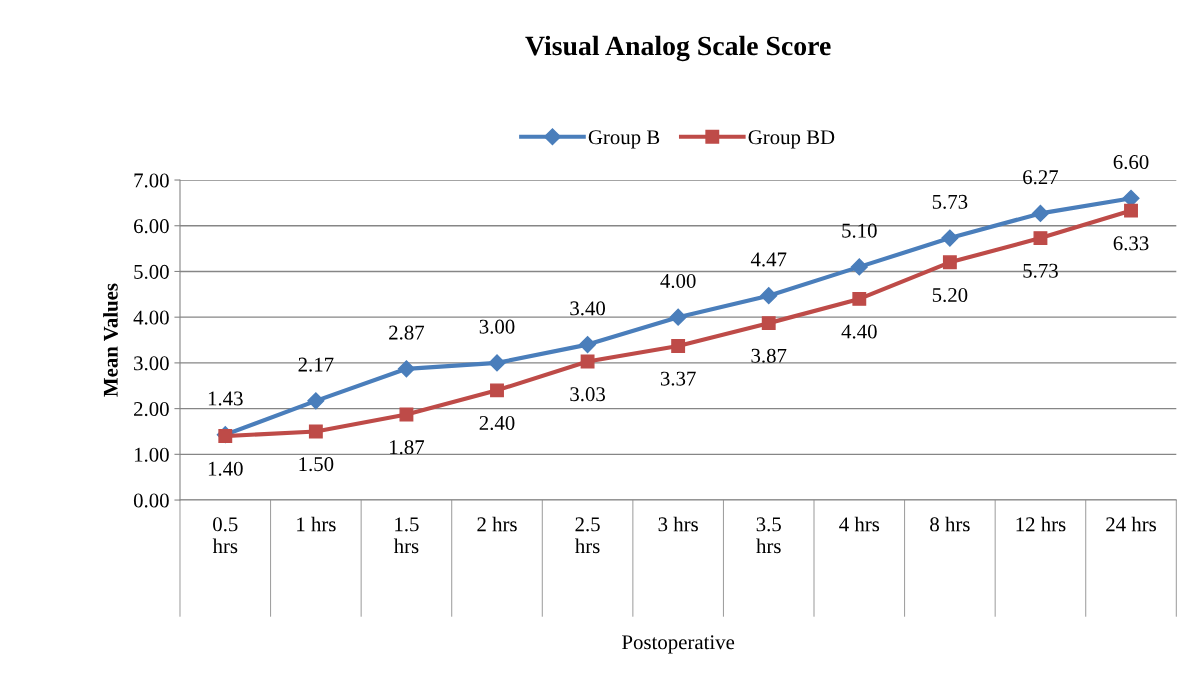 Image resolution: width=1204 pixels, height=673 pixels. What do you see at coordinates (950, 295) in the screenshot?
I see `data-label: 5.20` at bounding box center [950, 295].